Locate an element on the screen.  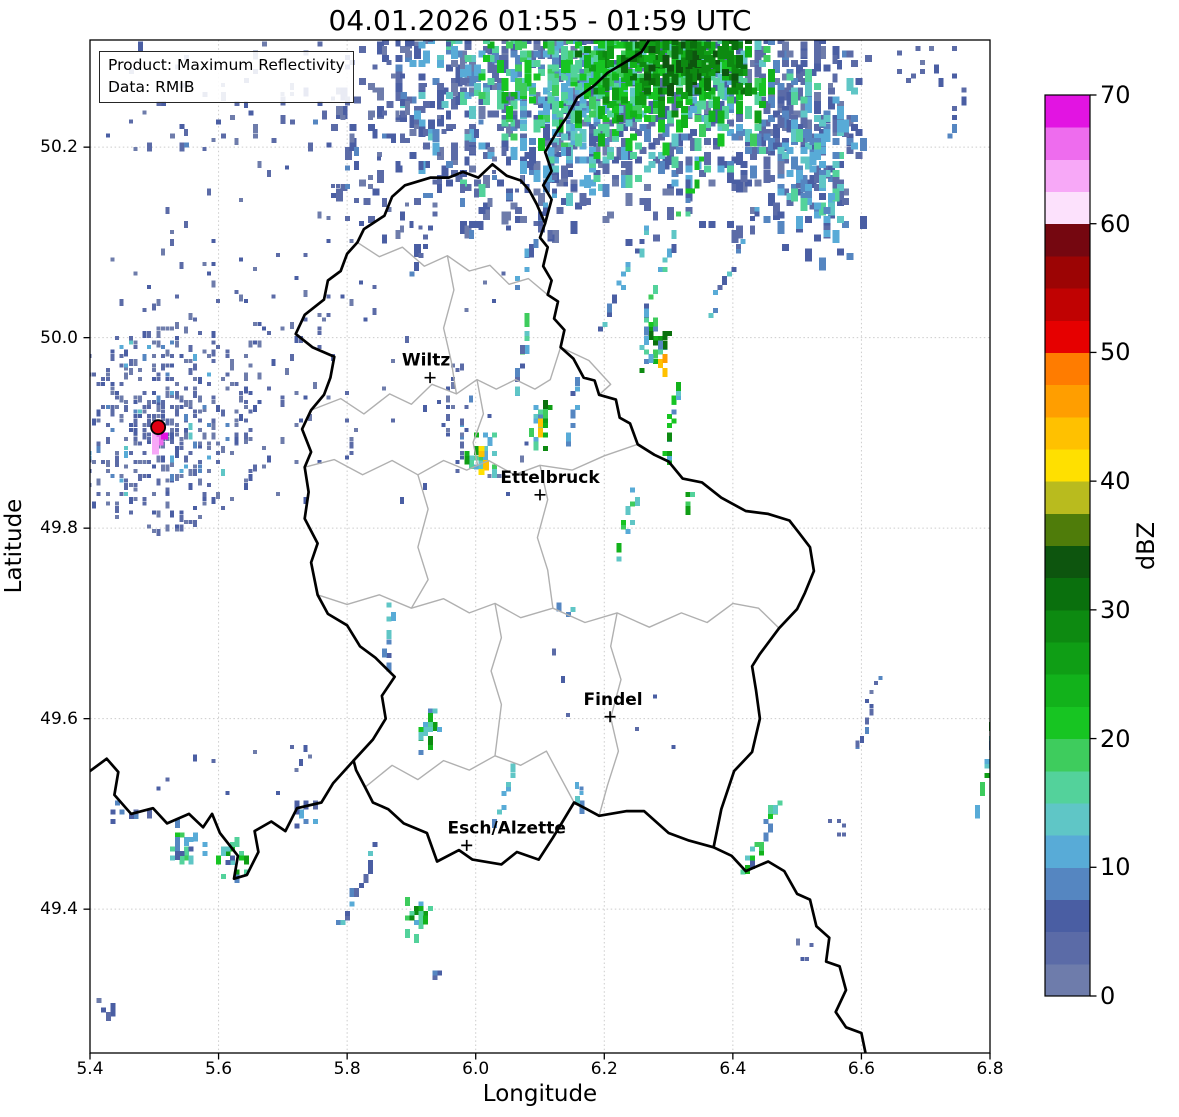
city-label: Wiltz is located at coordinates (426, 361).